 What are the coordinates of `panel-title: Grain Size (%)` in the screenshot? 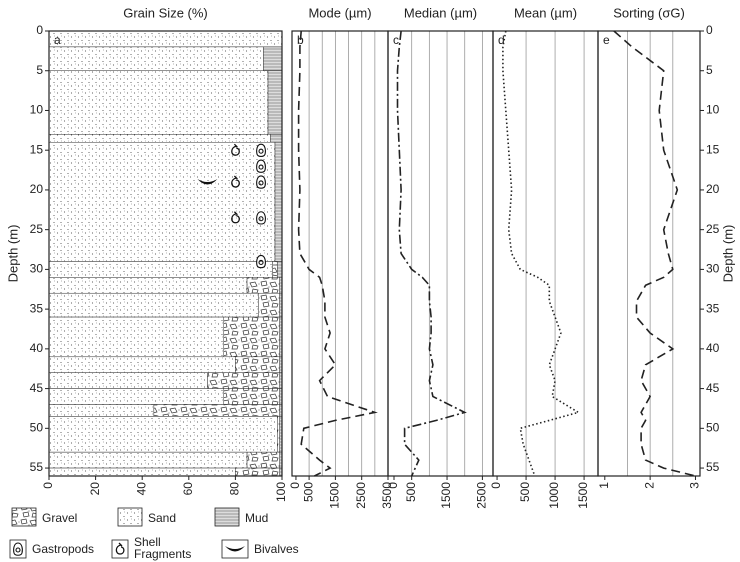 It's located at (165, 12).